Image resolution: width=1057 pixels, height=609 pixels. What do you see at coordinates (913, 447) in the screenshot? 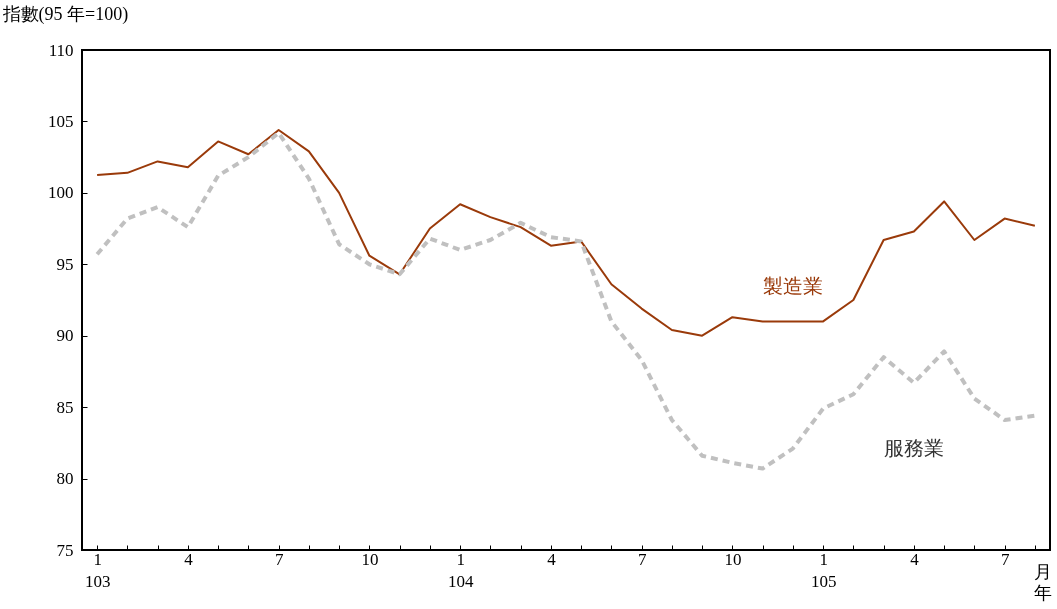
I see `text: 服務業` at bounding box center [913, 447].